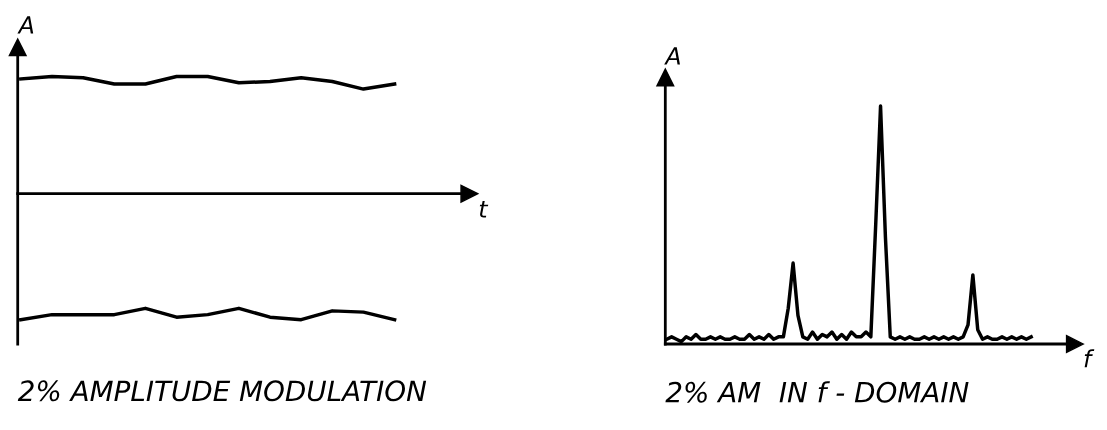 The height and width of the screenshot is (430, 1107). Describe the element at coordinates (817, 392) in the screenshot. I see `text: 2% AM IN f - DOMAIN` at that location.